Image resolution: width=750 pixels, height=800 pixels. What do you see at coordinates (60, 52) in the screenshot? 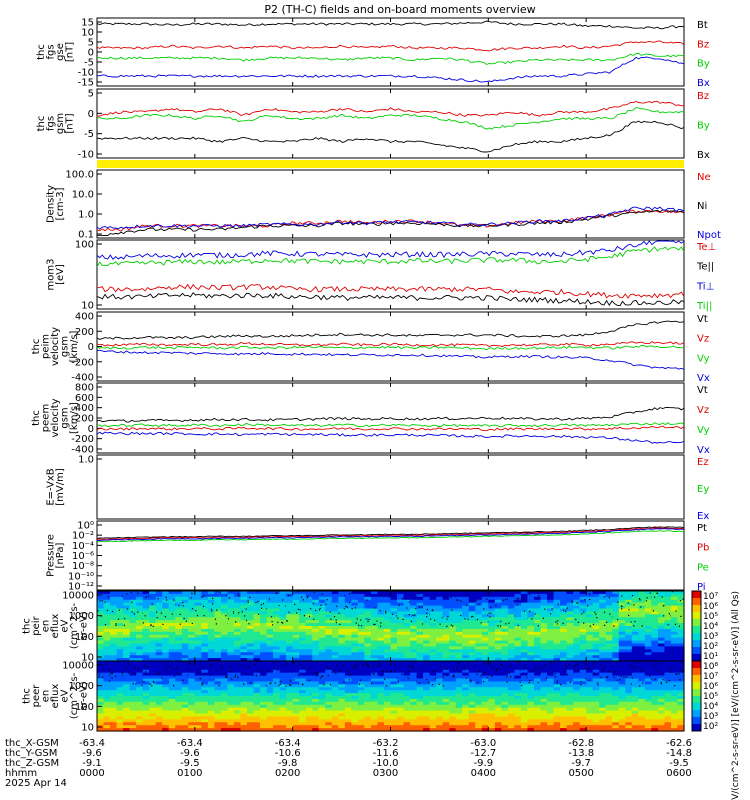
I see `y-axis-label: gse` at bounding box center [60, 52].